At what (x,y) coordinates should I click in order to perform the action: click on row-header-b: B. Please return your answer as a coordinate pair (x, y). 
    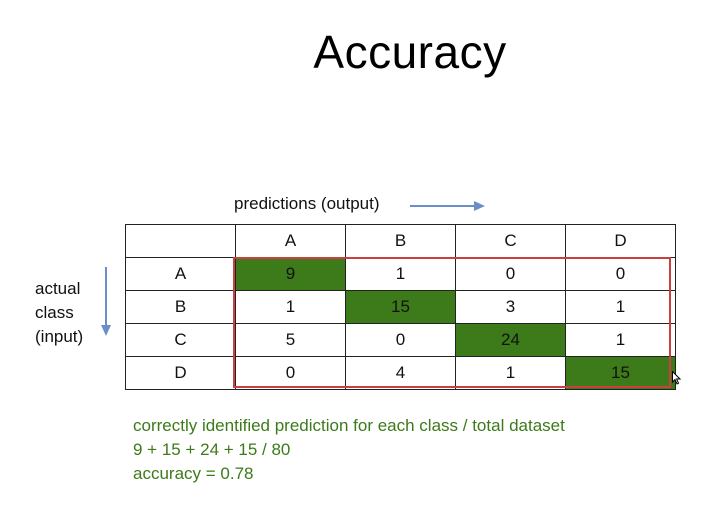
    Looking at the image, I should click on (180, 307).